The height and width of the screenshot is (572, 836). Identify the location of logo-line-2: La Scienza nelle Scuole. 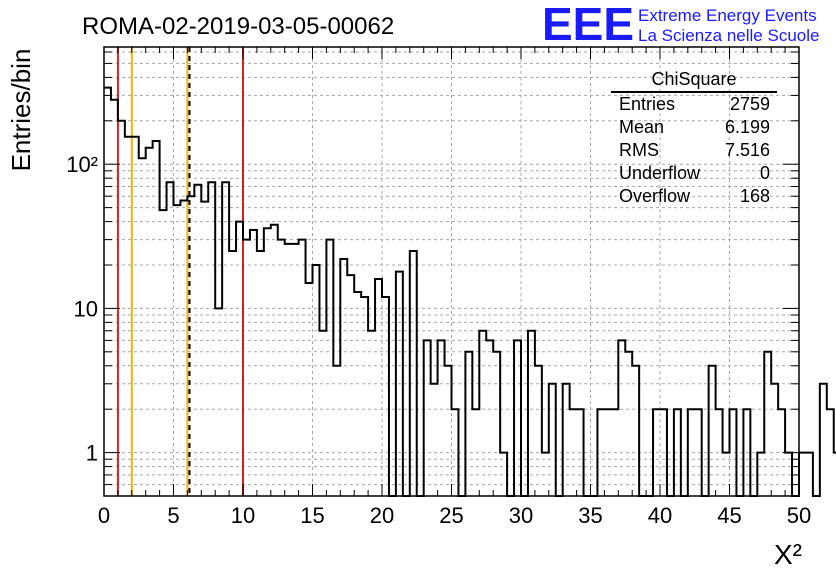
(728, 35).